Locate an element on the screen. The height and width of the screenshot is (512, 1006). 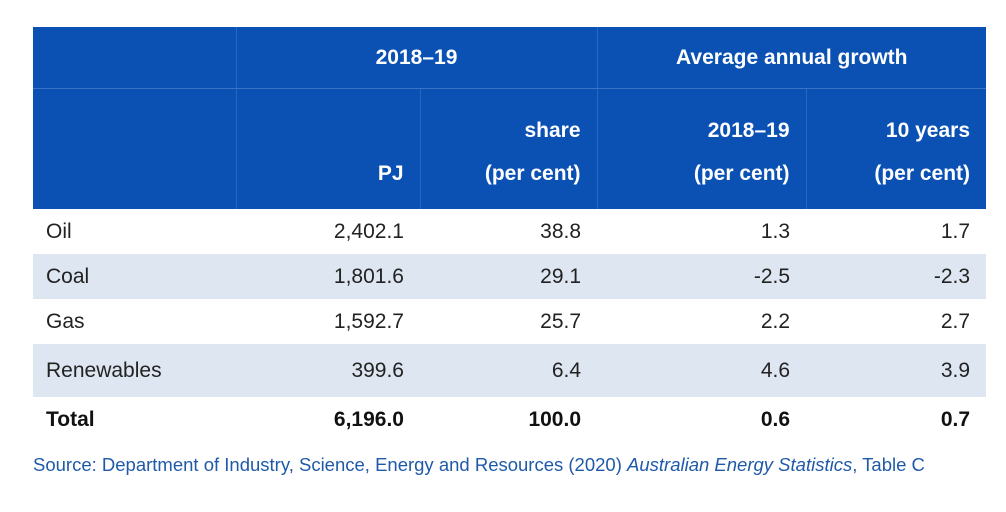
cell-share: 6.4 is located at coordinates (509, 370).